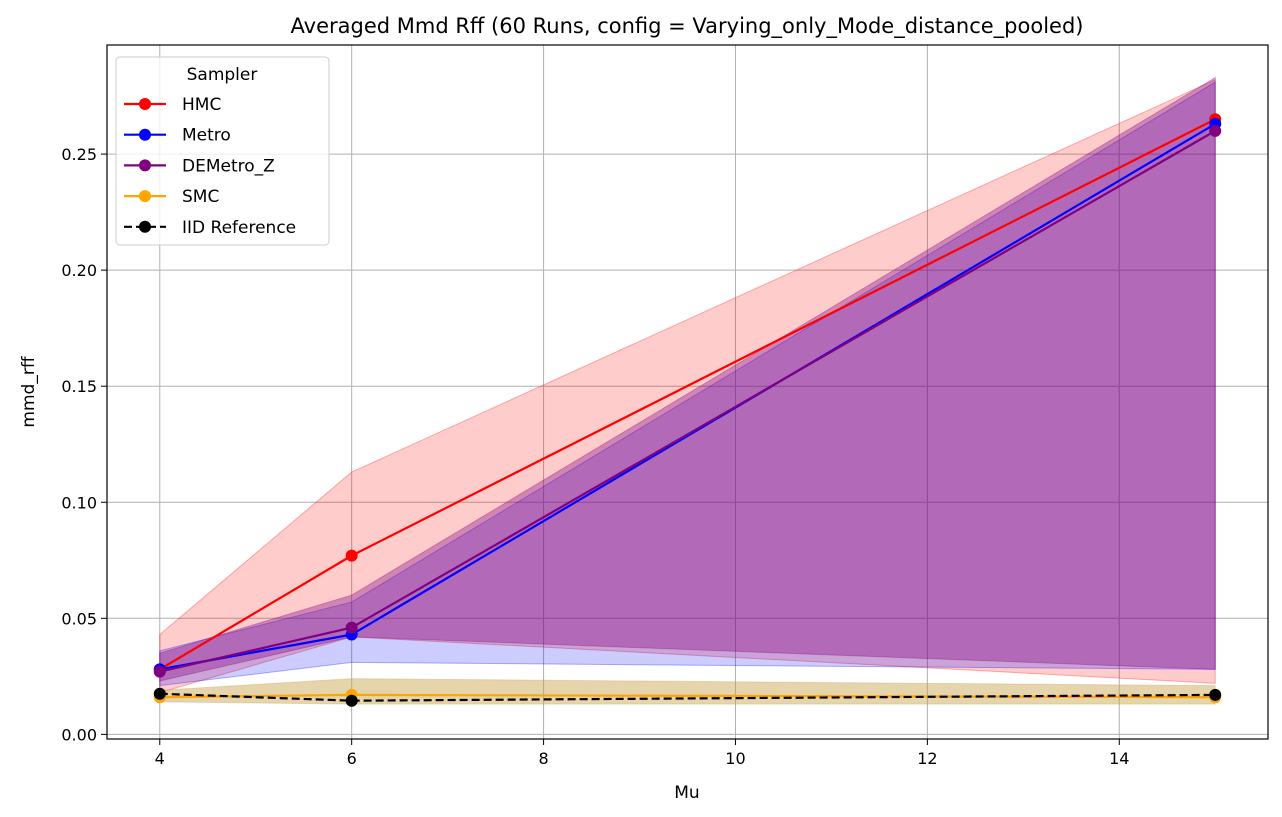 The height and width of the screenshot is (817, 1282). I want to click on y-tick-label: 0.15, so click(79, 386).